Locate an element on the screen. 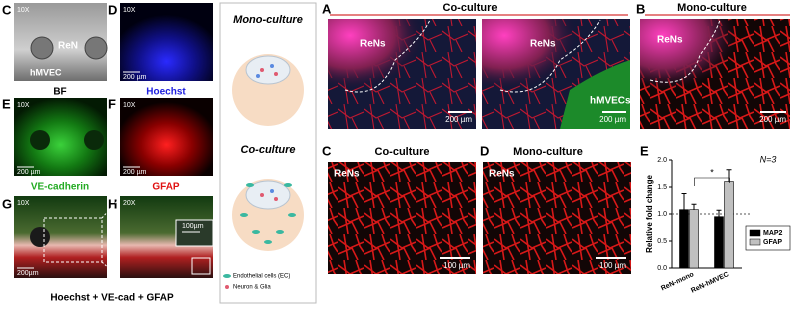 Image resolution: width=794 pixels, height=313 pixels. y-tick-label: 1.5 is located at coordinates (662, 187).